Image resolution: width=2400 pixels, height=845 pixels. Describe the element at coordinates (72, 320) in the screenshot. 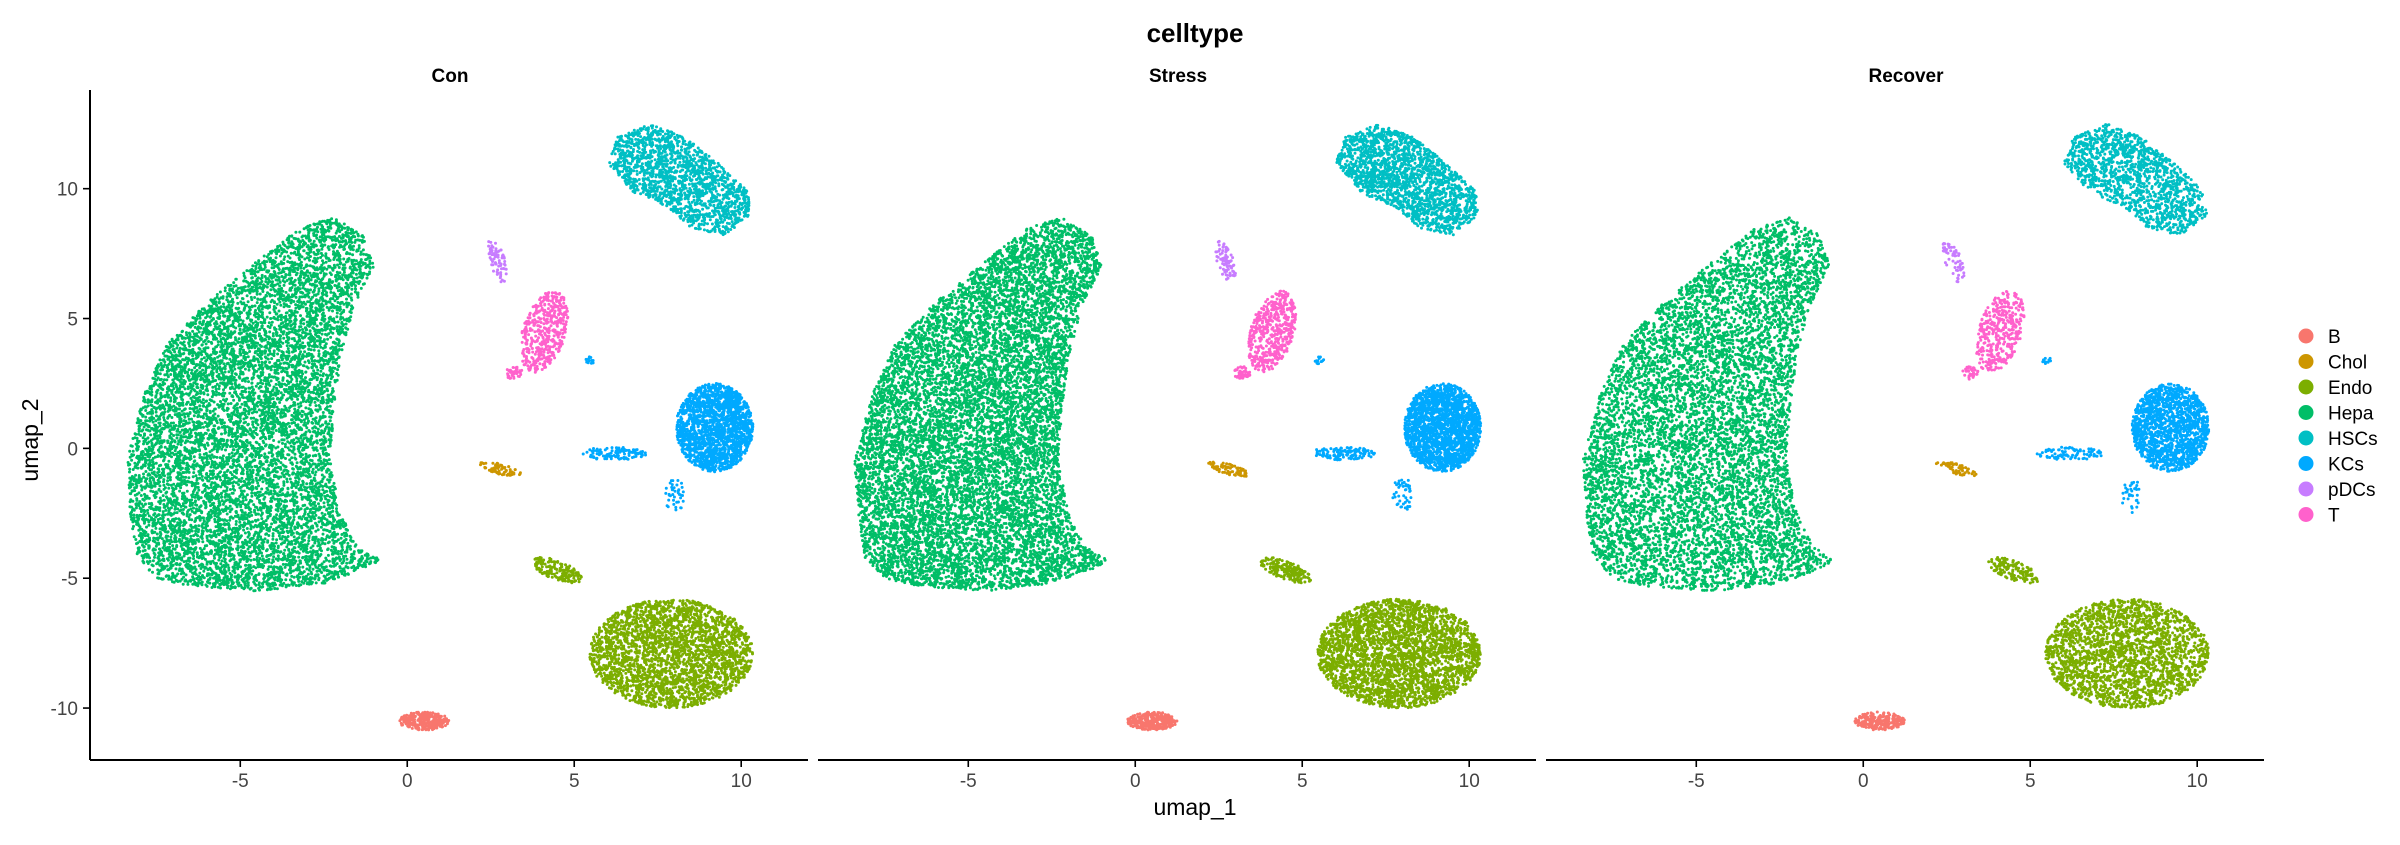

I see `y-tick-label: 5` at that location.